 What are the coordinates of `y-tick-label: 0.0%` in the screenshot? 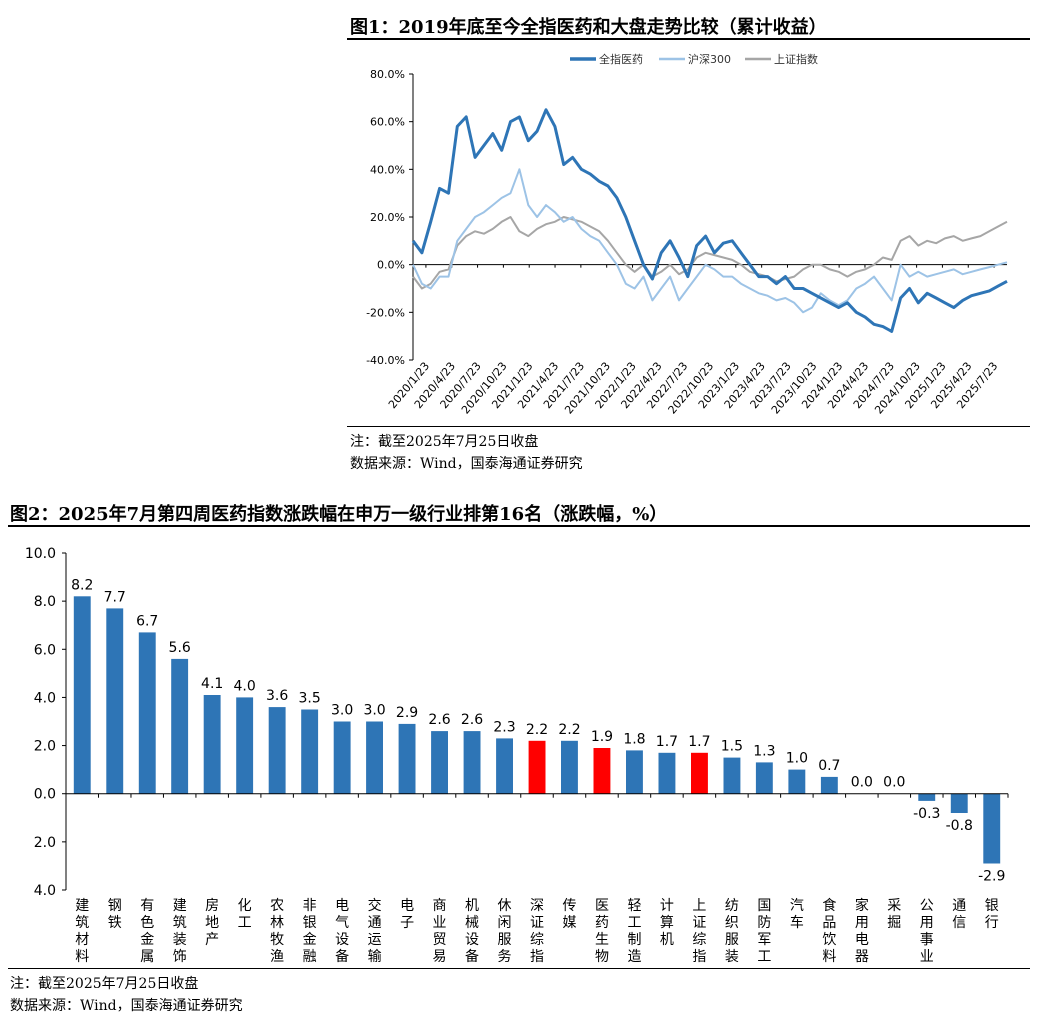 It's located at (391, 265).